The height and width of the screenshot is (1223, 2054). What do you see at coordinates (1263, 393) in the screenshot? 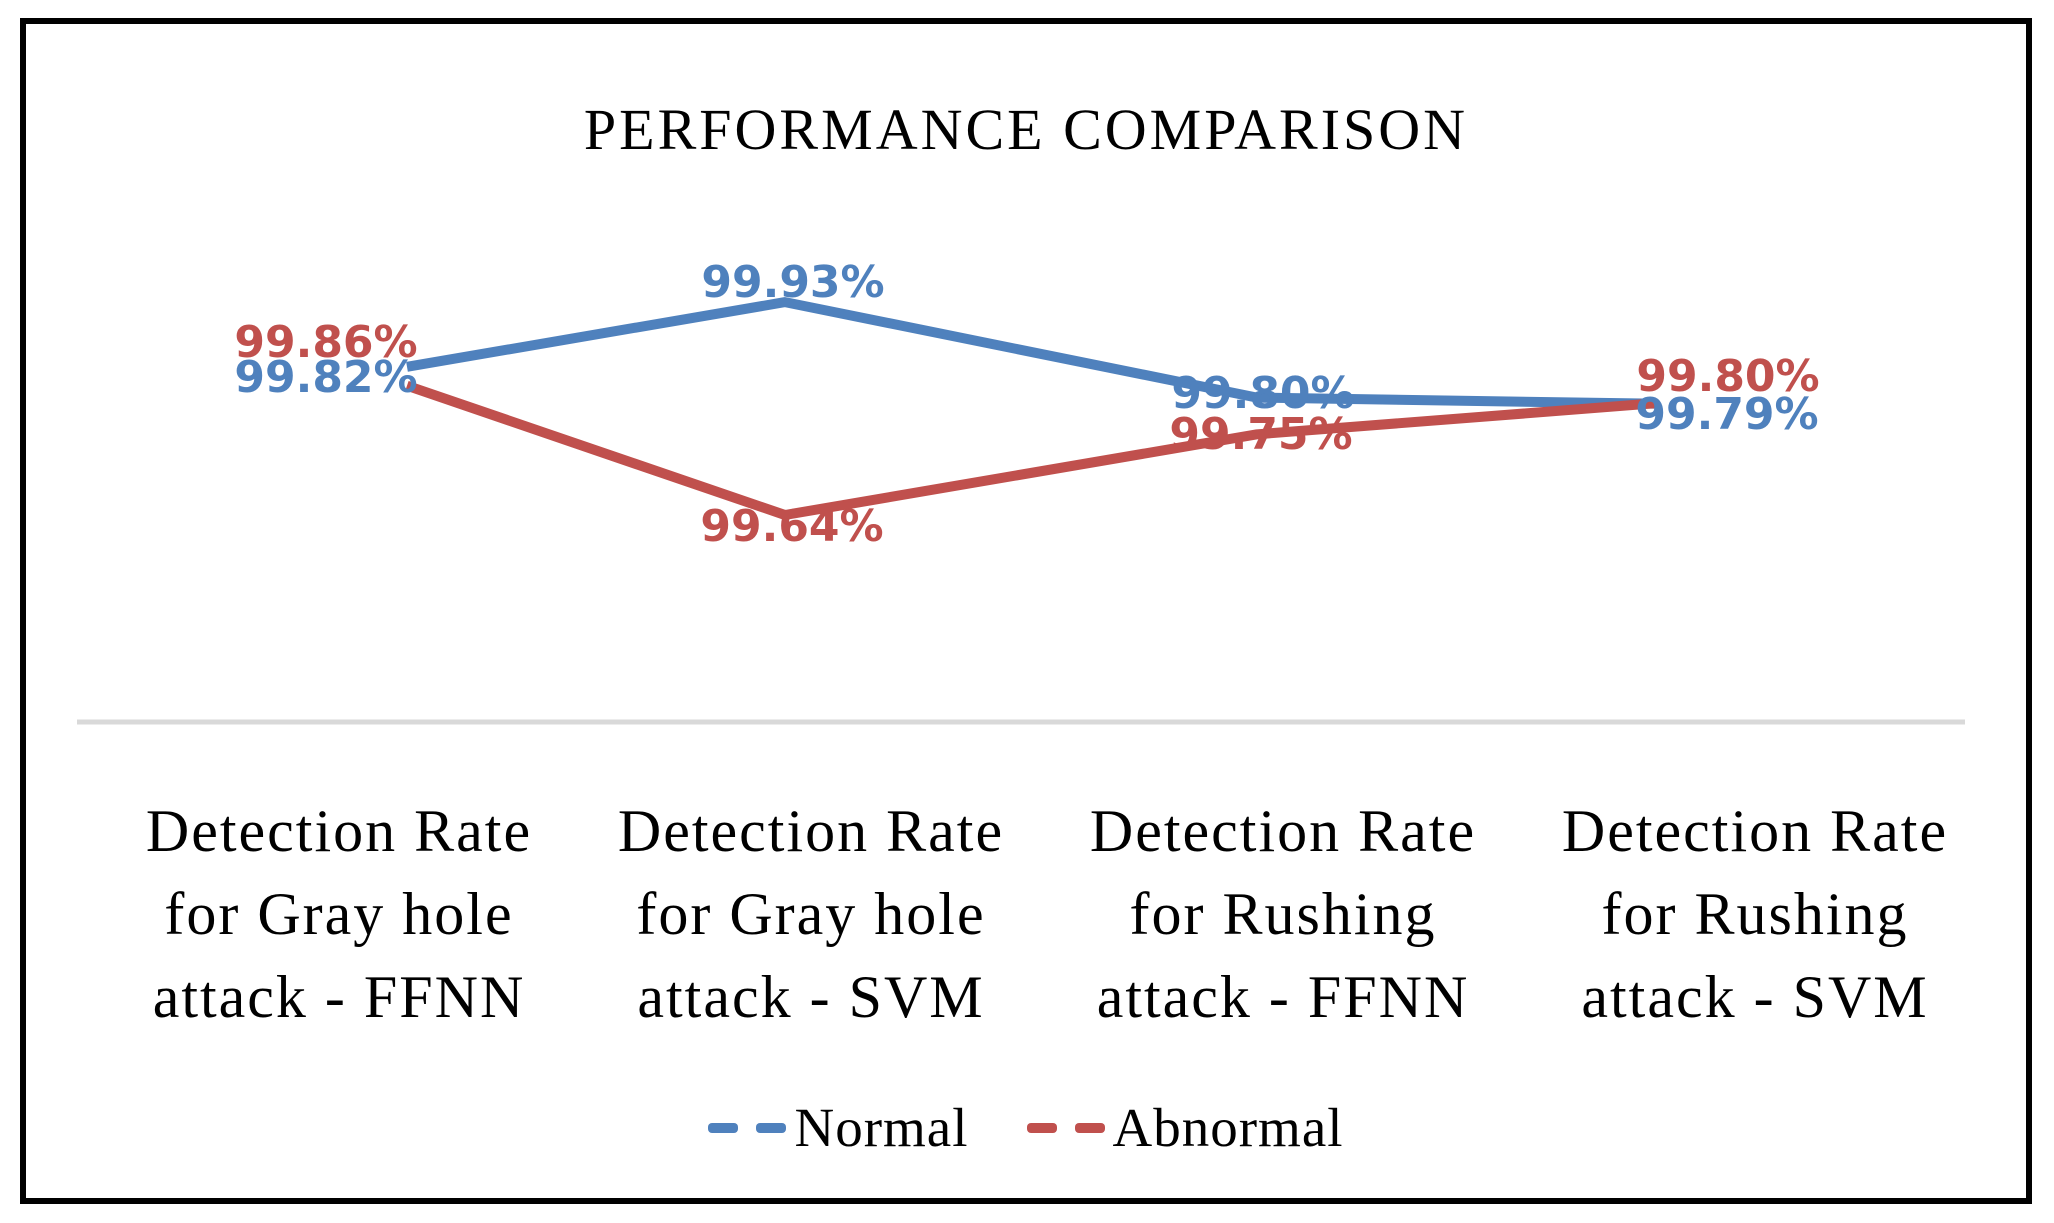
I see `data-label-normal-3: 99.80%` at bounding box center [1263, 393].